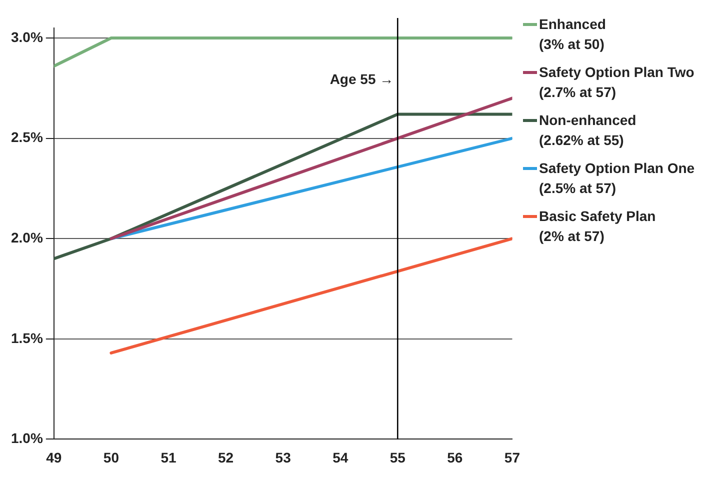  Describe the element at coordinates (54, 457) in the screenshot. I see `x-tick-label: 49` at that location.